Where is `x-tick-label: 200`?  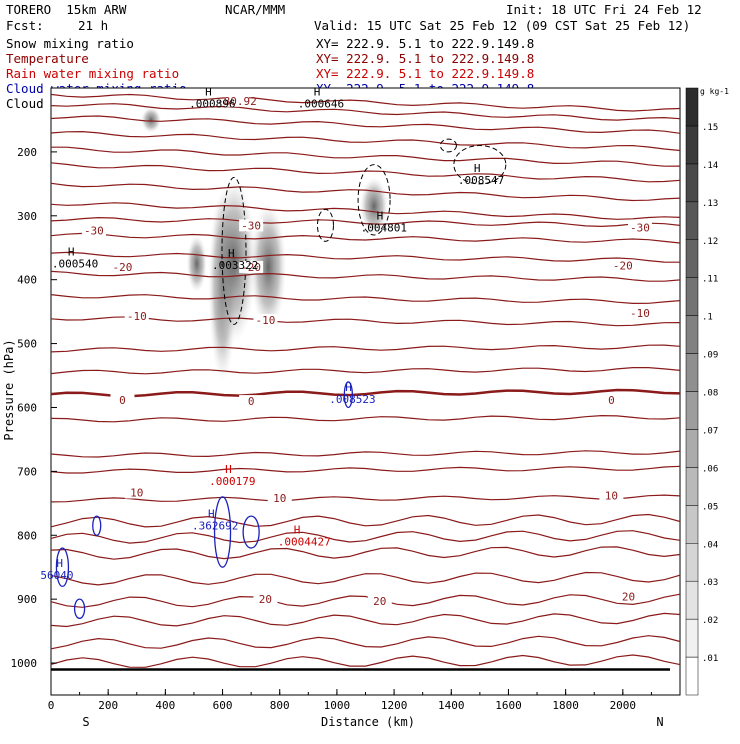
x-tick-label: 200 is located at coordinates (108, 705).